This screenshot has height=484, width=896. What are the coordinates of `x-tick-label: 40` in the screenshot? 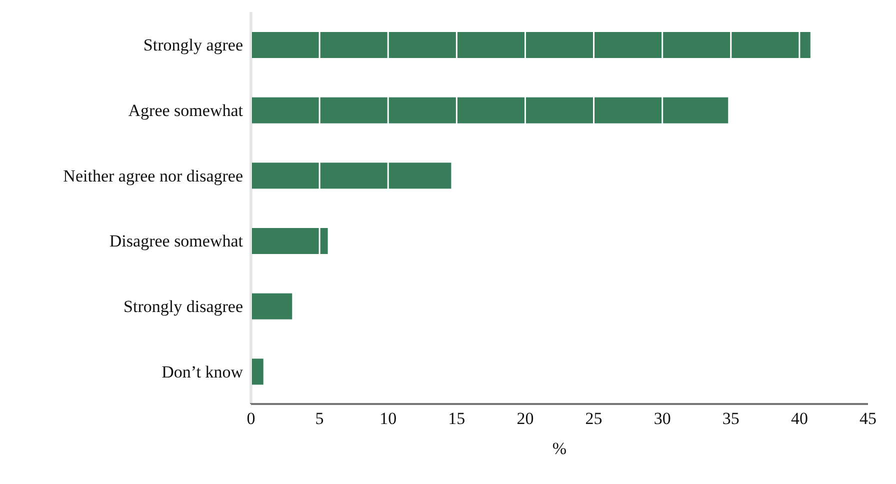 It's located at (799, 418).